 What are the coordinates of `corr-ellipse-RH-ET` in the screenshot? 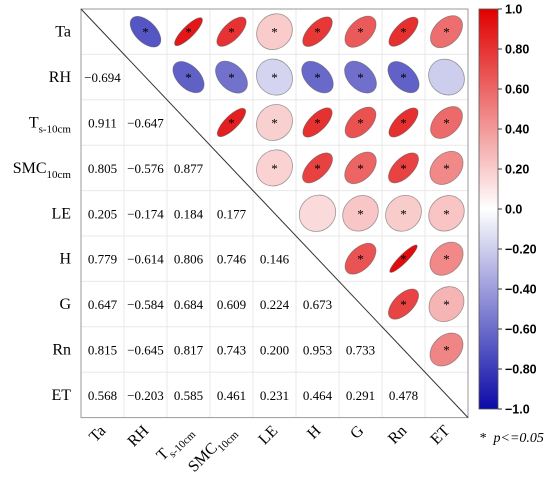 It's located at (446, 77).